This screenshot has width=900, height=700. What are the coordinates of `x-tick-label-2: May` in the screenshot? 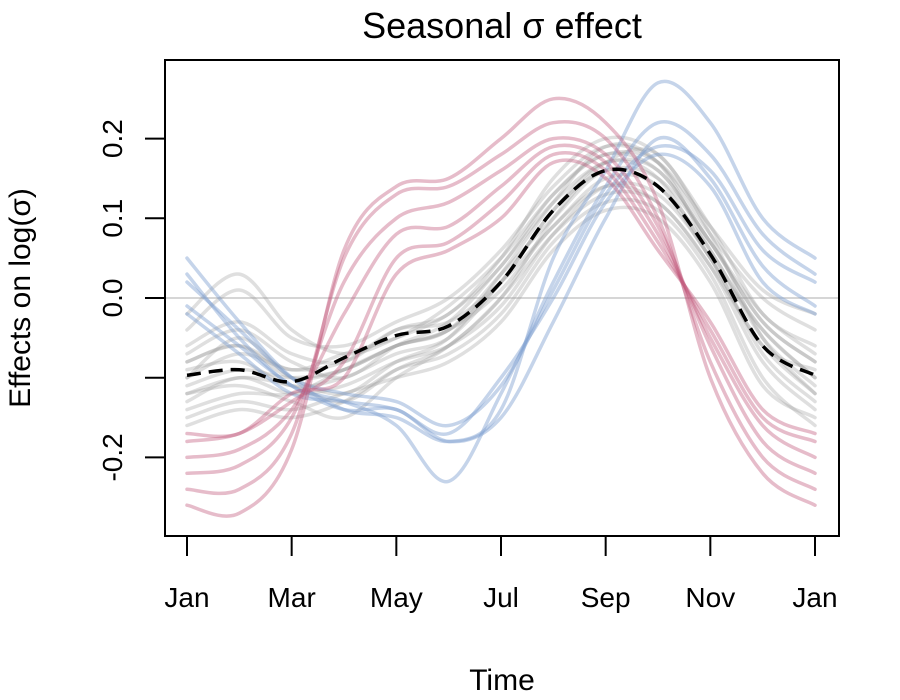 It's located at (396, 597).